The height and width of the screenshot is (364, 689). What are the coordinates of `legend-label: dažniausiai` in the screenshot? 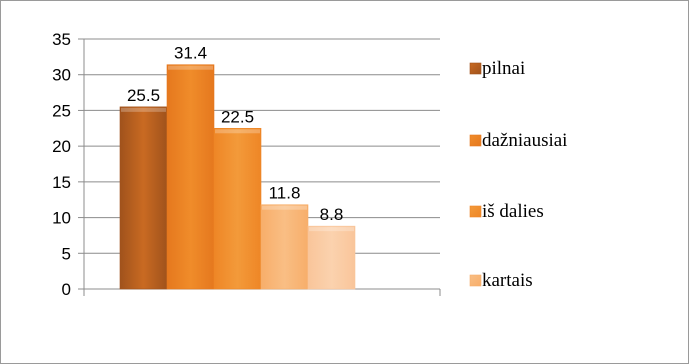 It's located at (524, 140).